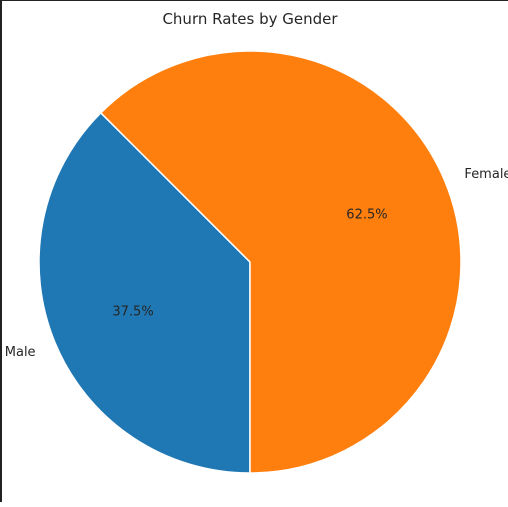  What do you see at coordinates (20, 352) in the screenshot?
I see `slice-label-male: Male` at bounding box center [20, 352].